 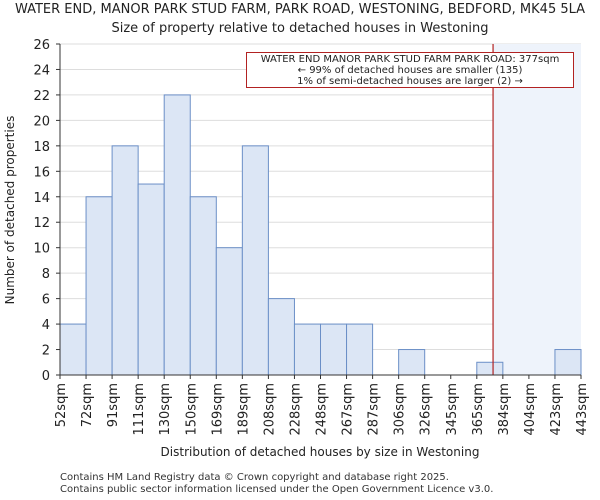 I want to click on highlight-region, so click(x=537, y=209).